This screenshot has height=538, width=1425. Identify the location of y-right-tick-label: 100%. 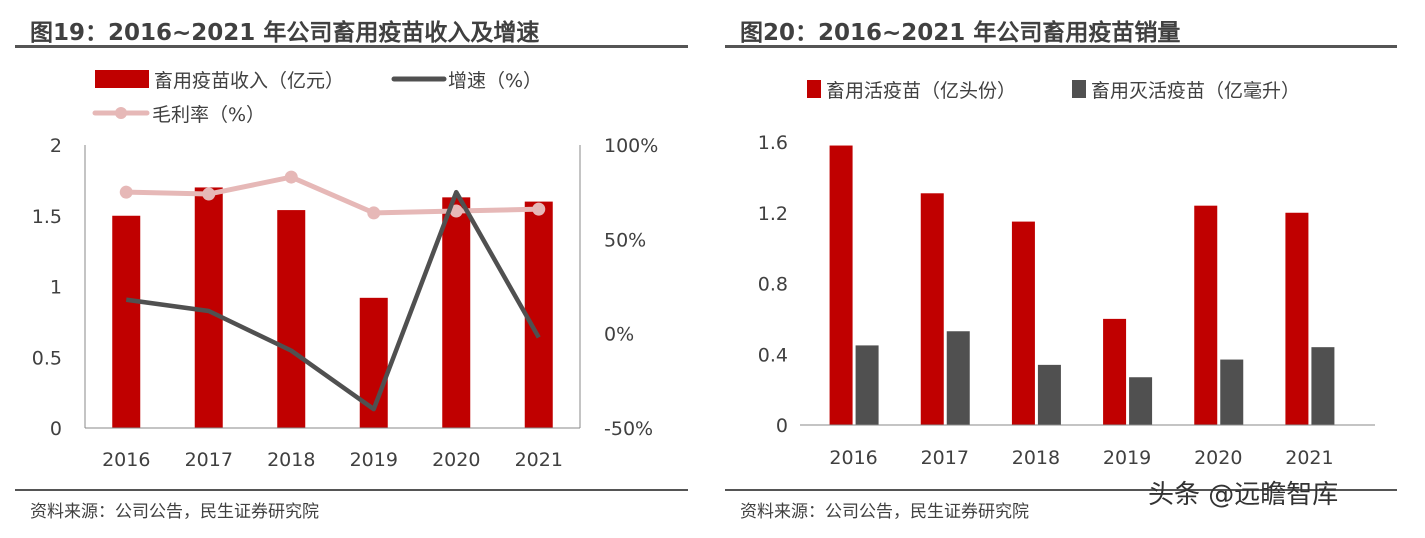
(631, 146).